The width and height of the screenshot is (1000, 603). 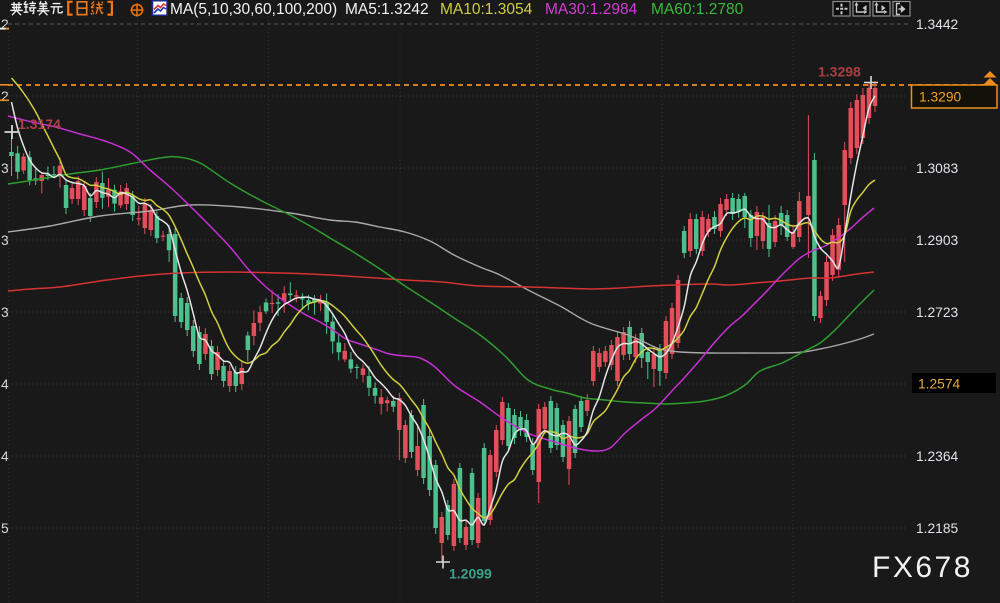 I want to click on svg-text: 5, so click(x=5, y=528).